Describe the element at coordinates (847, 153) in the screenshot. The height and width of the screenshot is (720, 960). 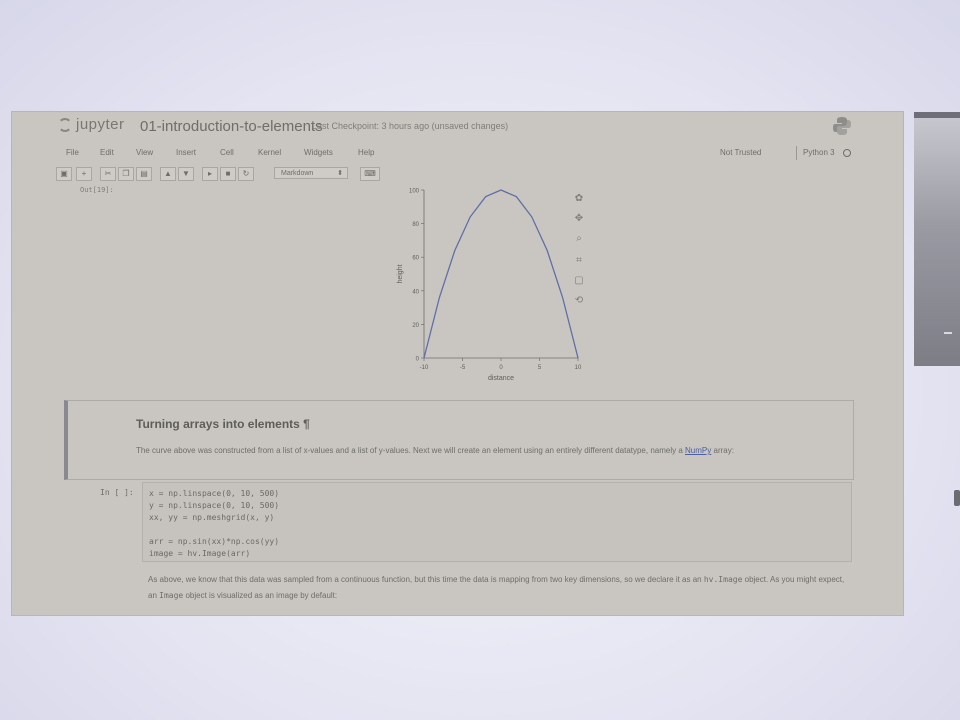
I see `kernel-idle-icon` at that location.